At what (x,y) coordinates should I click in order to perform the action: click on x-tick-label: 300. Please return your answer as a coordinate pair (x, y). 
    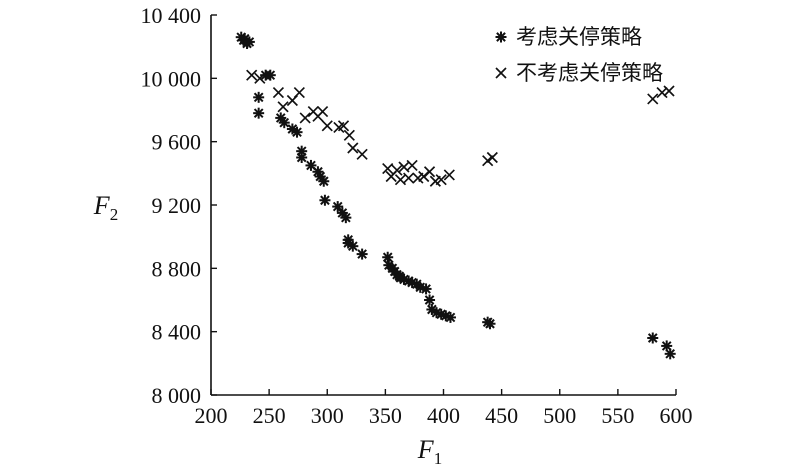
    Looking at the image, I should click on (327, 415).